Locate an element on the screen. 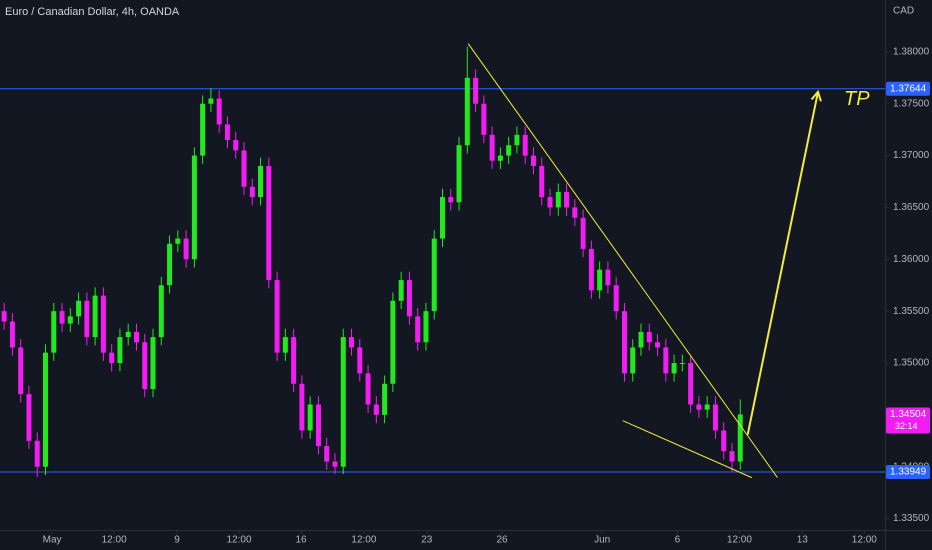 Image resolution: width=932 pixels, height=550 pixels. x-tick-label: 6 is located at coordinates (678, 540).